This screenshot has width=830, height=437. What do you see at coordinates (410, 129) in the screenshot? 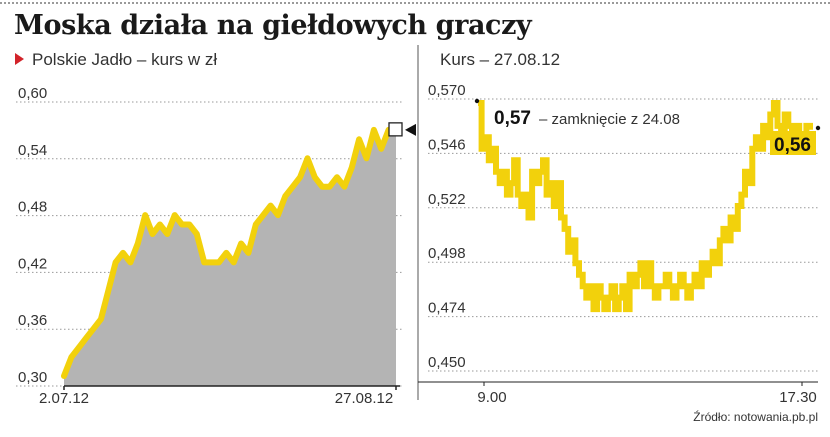
I see `pointer-arrow-icon` at bounding box center [410, 129].